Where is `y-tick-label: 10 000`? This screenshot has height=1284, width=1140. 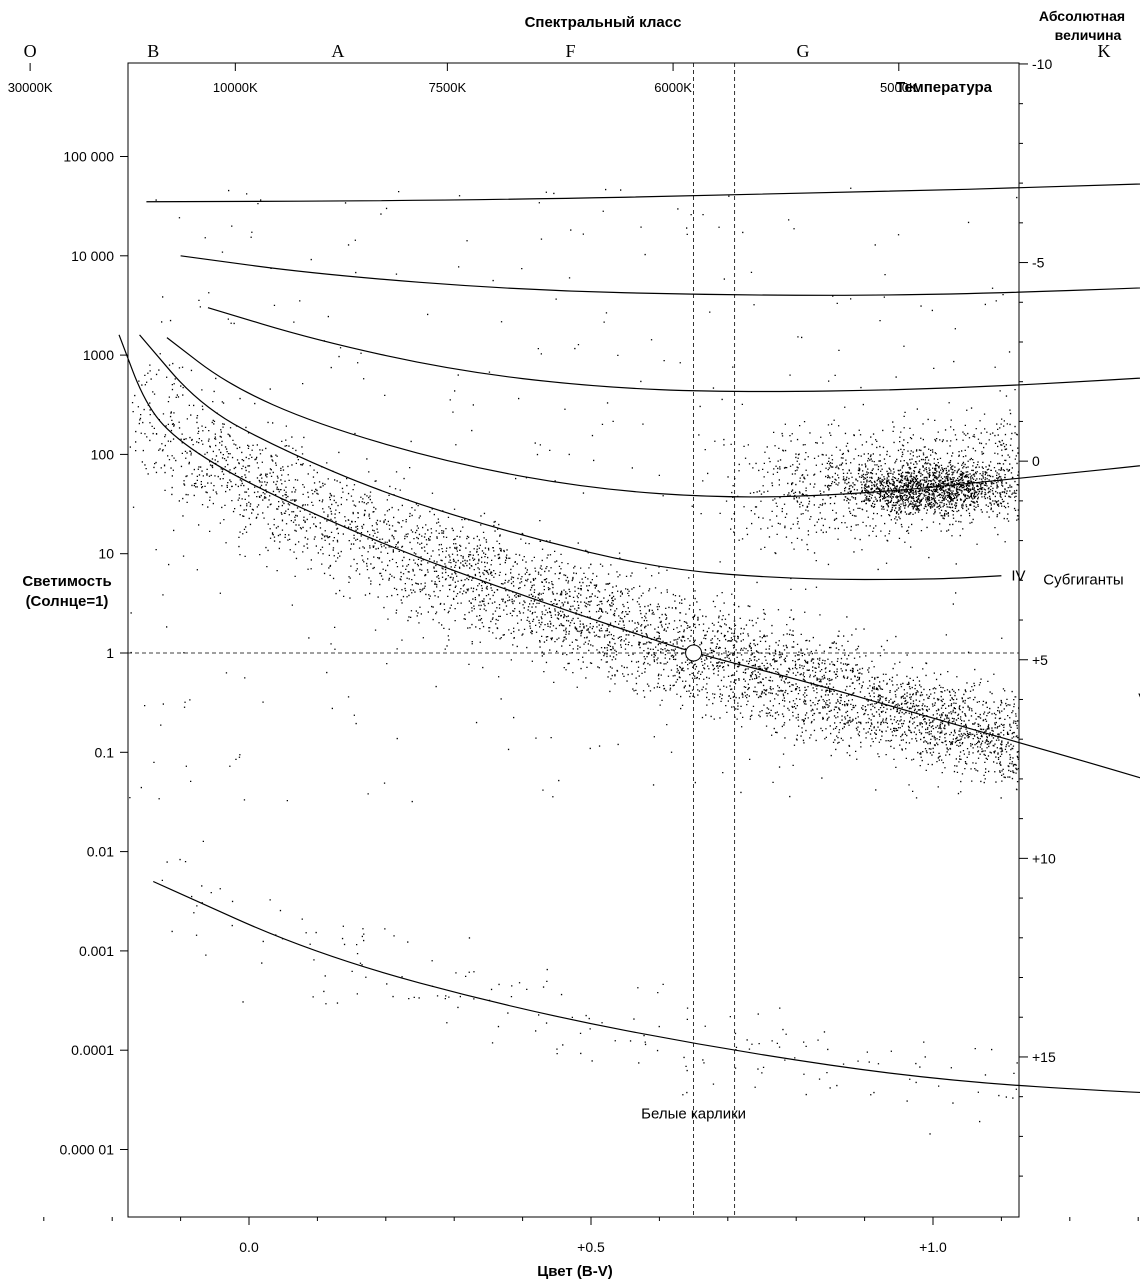
y-tick-label: 10 000 is located at coordinates (92, 256).